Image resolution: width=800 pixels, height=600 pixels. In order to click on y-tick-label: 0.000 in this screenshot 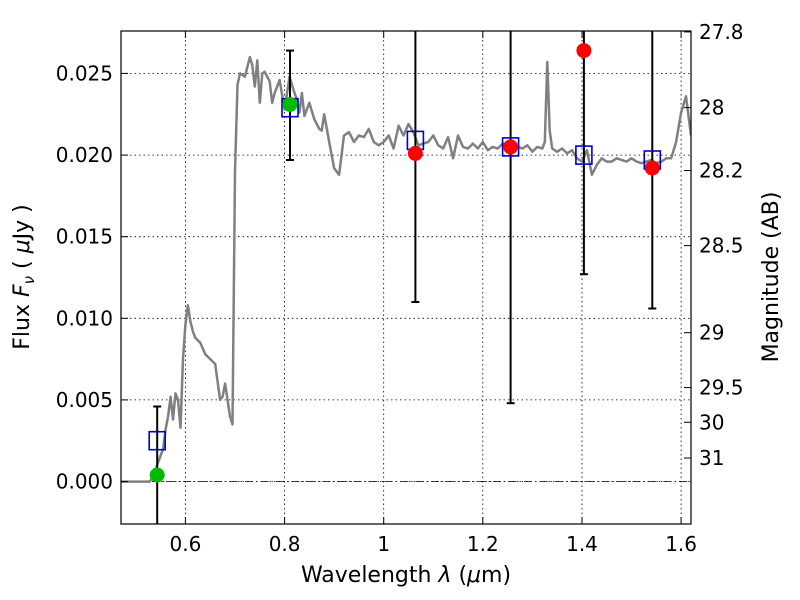, I will do `click(84, 482)`.